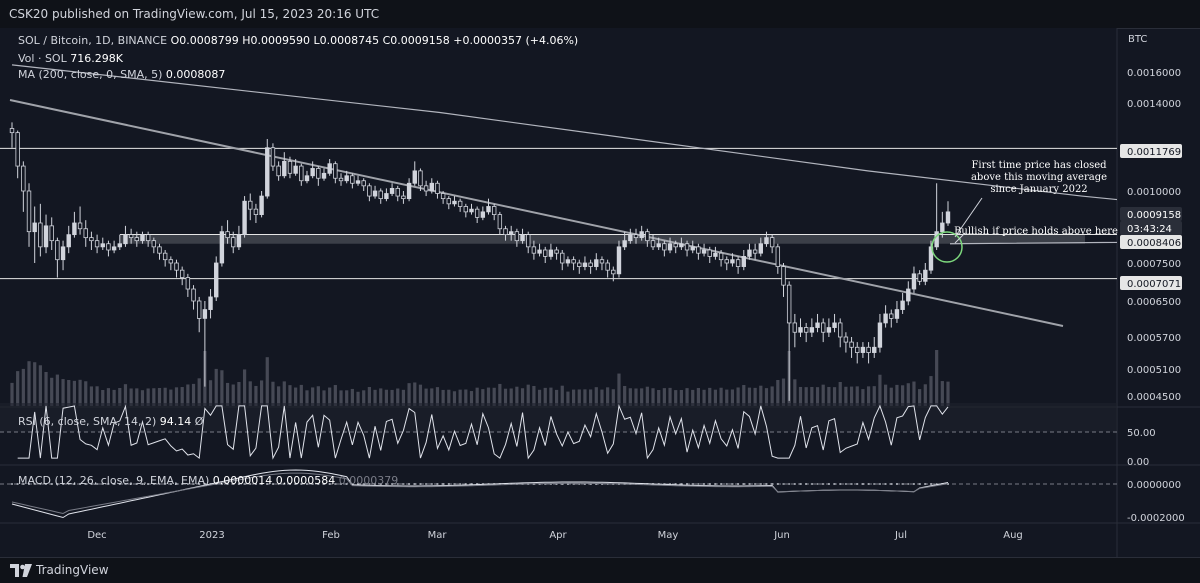  Describe the element at coordinates (199, 421) in the screenshot. I see `rsi-extra: Ø` at that location.